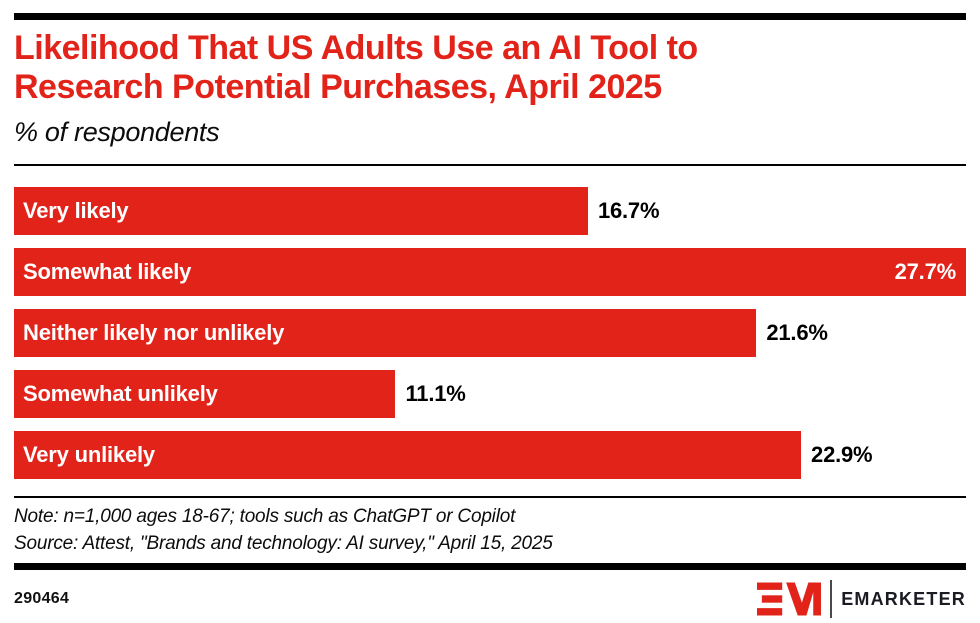 Image resolution: width=980 pixels, height=623 pixels. I want to click on bar: Very unlikely, so click(408, 455).